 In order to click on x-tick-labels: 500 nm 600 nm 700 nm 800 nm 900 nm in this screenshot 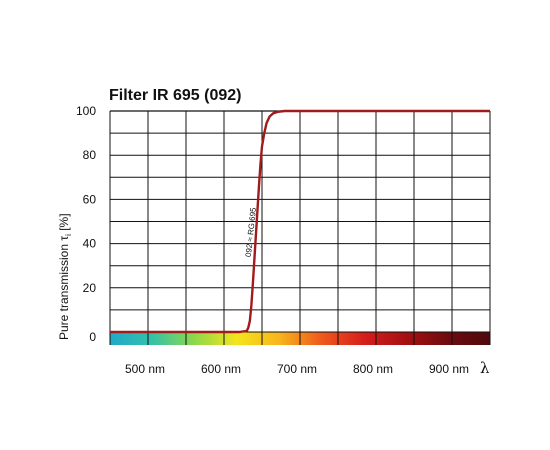, I will do `click(297, 369)`.